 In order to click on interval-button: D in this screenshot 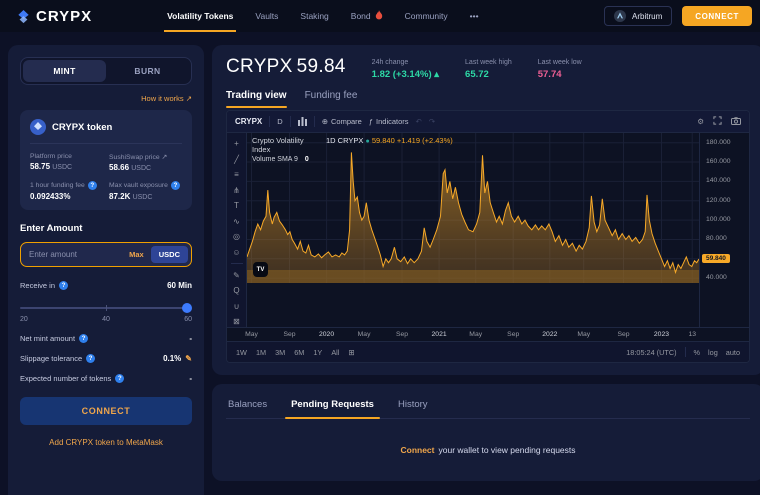, I will do `click(280, 121)`.